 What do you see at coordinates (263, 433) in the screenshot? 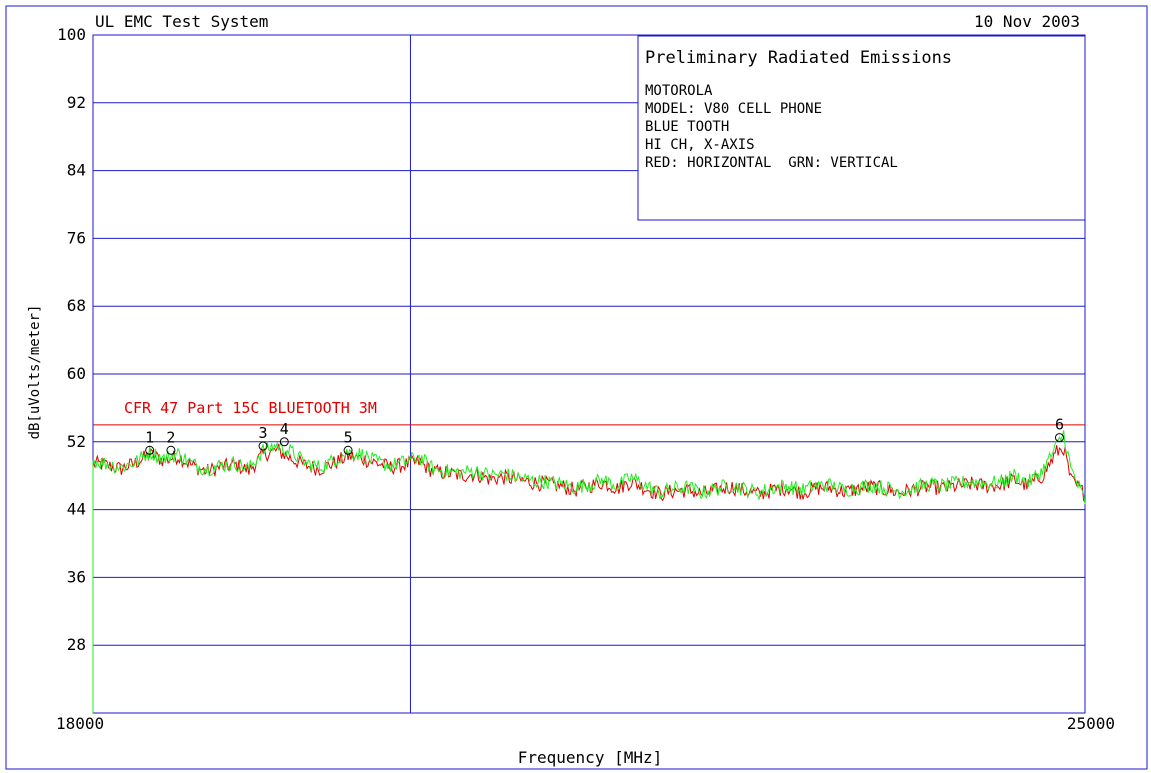
I see `marker-number: 3` at bounding box center [263, 433].